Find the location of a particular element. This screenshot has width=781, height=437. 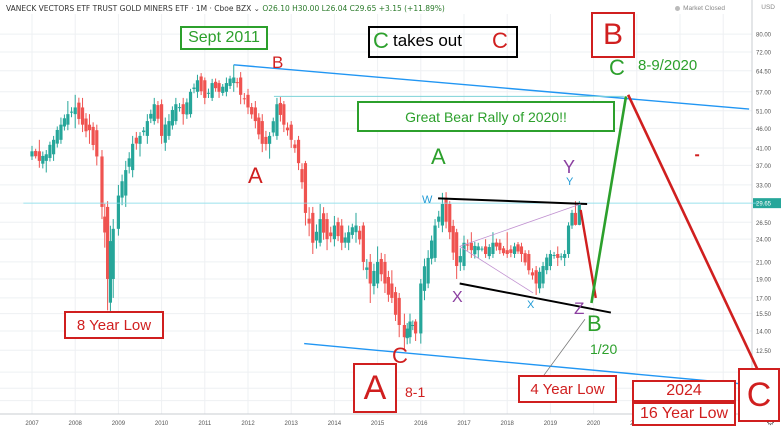

x-tick-label: 2008 is located at coordinates (76, 424).